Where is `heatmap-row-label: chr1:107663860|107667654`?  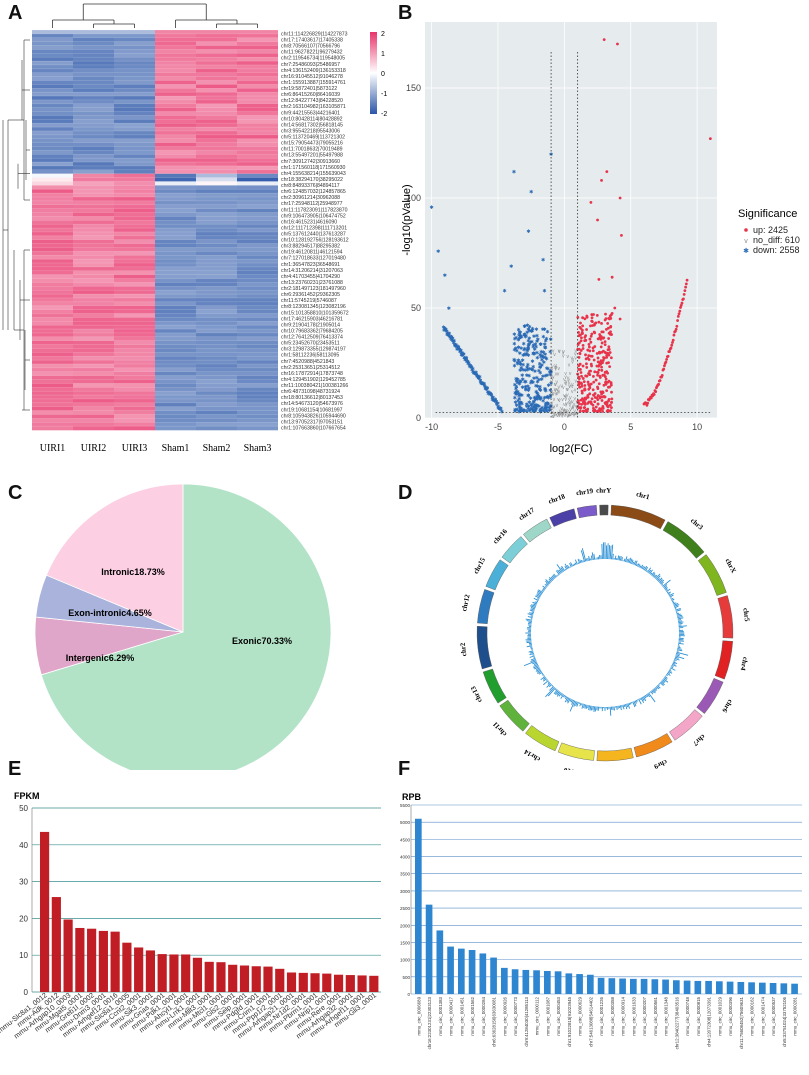
heatmap-row-label: chr1:107663860|107667654 is located at coordinates (313, 428).